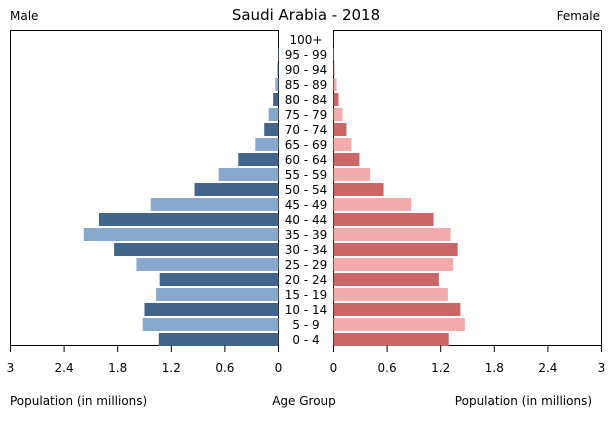 Image resolution: width=610 pixels, height=425 pixels. What do you see at coordinates (547, 368) in the screenshot?
I see `female-tick-label: 2.4` at bounding box center [547, 368].